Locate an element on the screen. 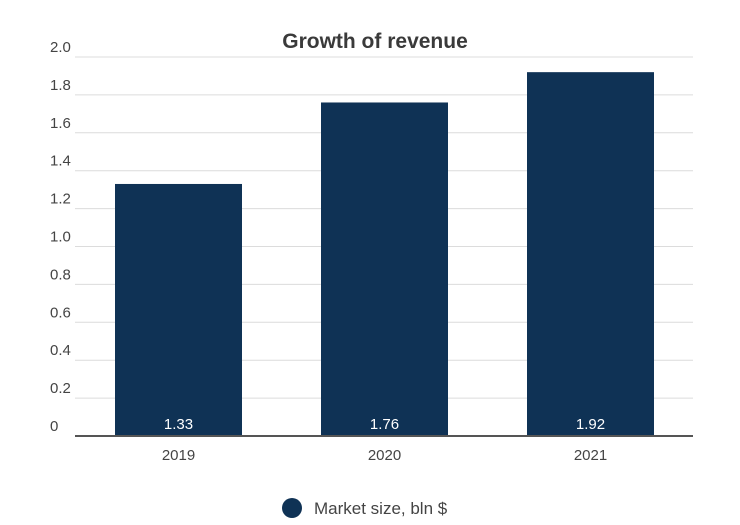 The image size is (740, 525). y-tick-label: 1.4 is located at coordinates (60, 161).